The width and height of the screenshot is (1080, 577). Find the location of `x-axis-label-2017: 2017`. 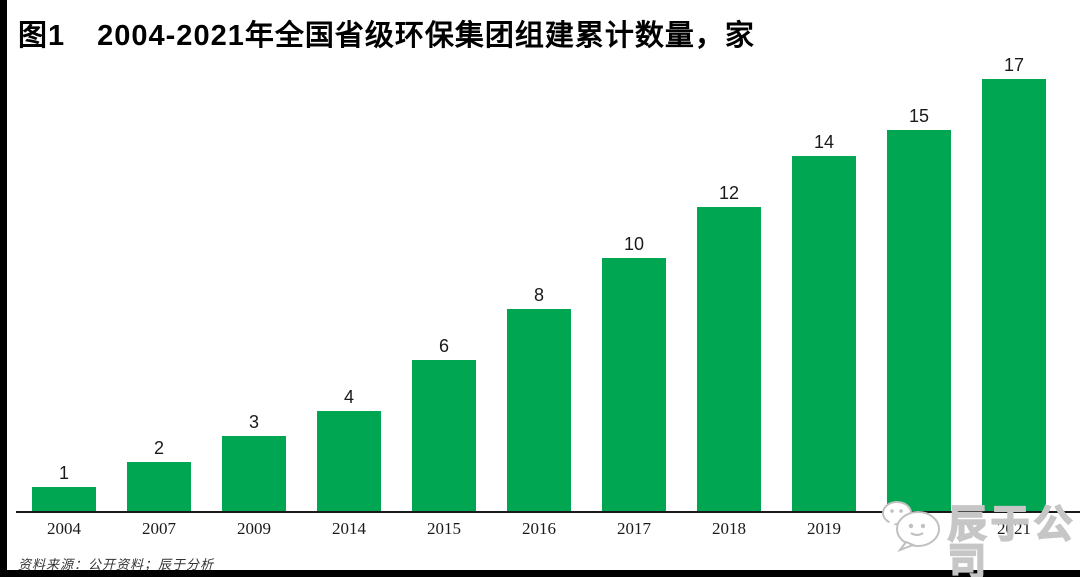

x-axis-label-2017: 2017 is located at coordinates (634, 528).